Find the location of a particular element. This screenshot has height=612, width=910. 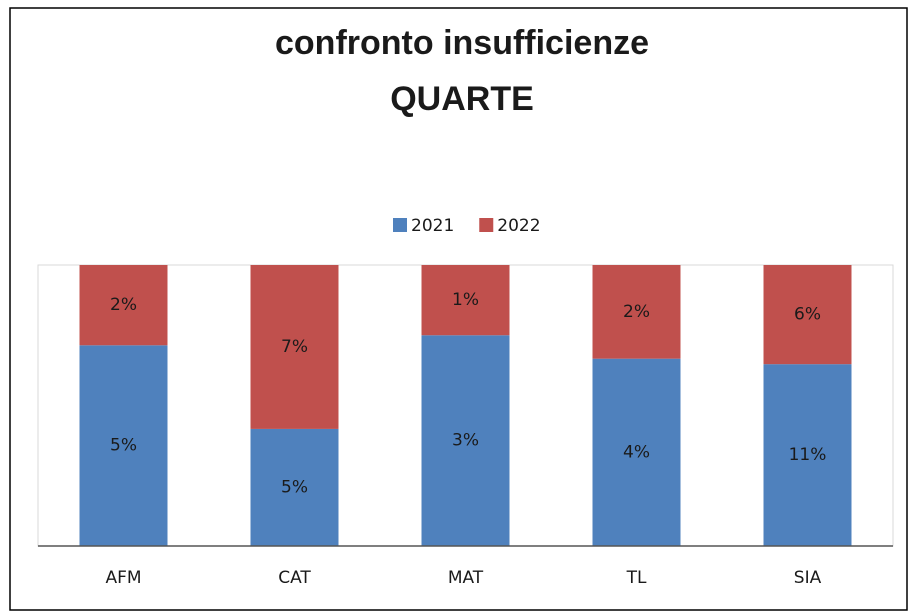

x-tick-label: MAT is located at coordinates (466, 578).